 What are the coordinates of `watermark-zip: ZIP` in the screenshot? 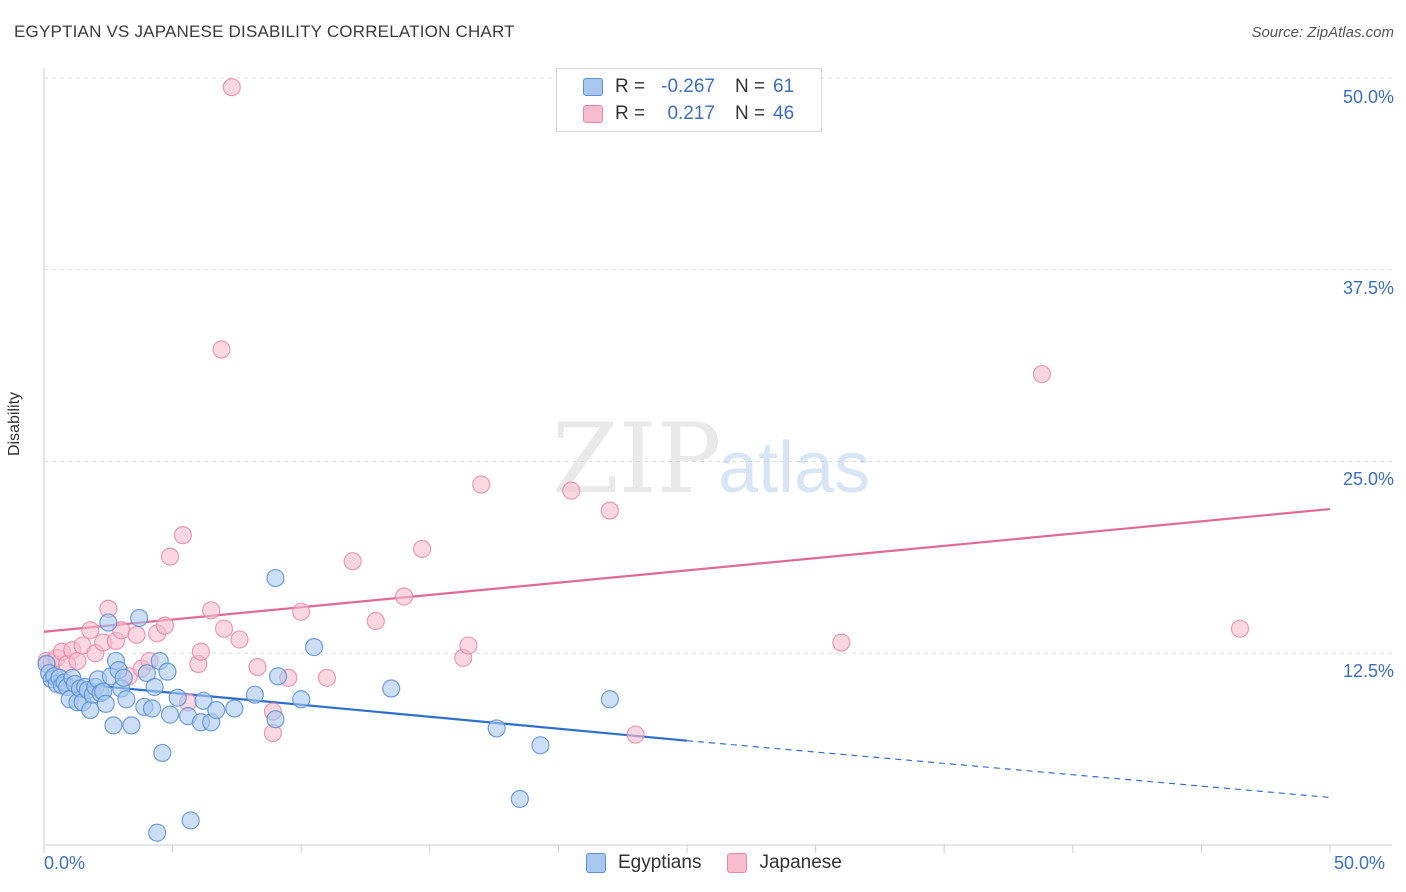 It's located at (636, 459).